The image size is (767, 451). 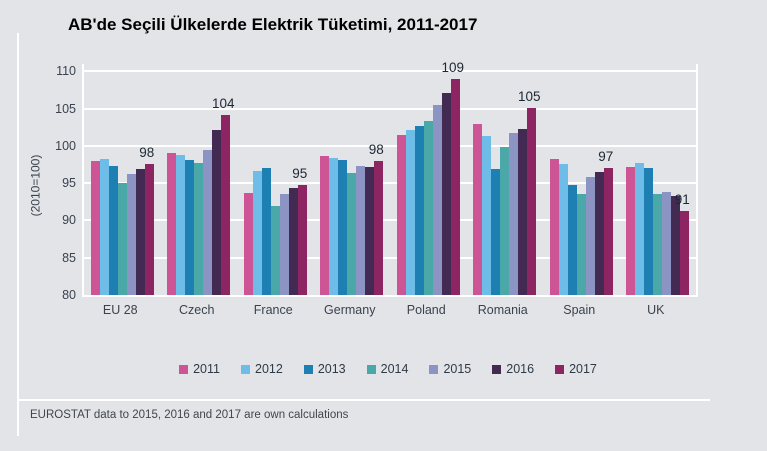 What do you see at coordinates (371, 369) in the screenshot?
I see `legend-swatch-2014` at bounding box center [371, 369].